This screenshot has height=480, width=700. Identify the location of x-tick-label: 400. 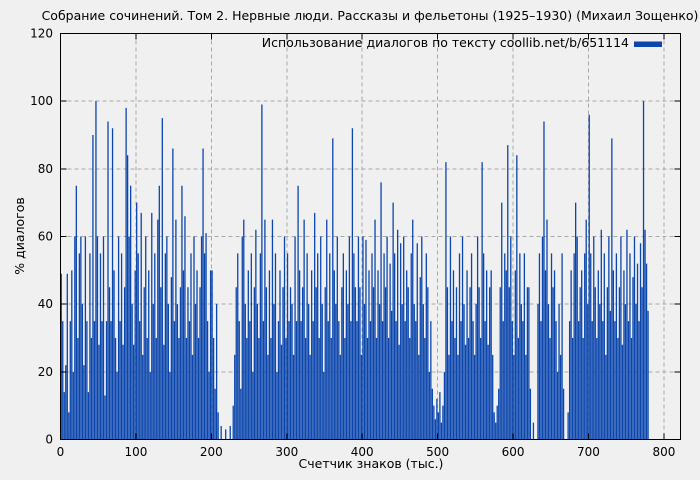
(362, 452).